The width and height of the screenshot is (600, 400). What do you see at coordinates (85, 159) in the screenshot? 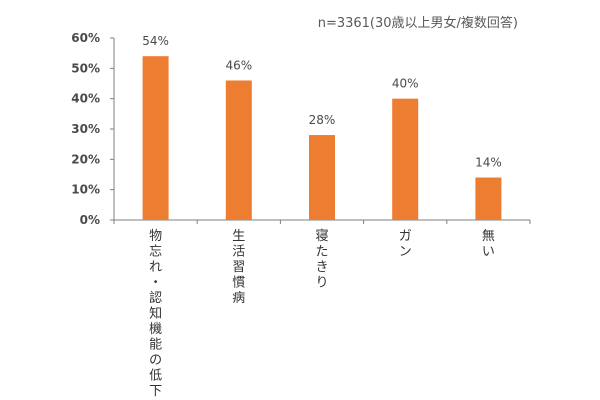
I see `y-tick-label: 20%` at bounding box center [85, 159].